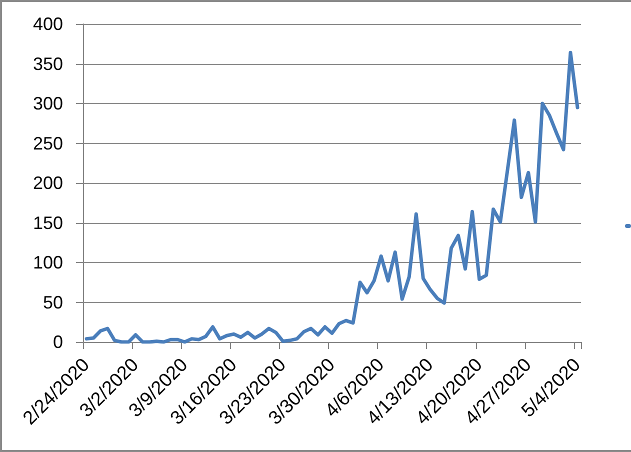  Describe the element at coordinates (52, 302) in the screenshot. I see `y-tick-label: 50` at that location.